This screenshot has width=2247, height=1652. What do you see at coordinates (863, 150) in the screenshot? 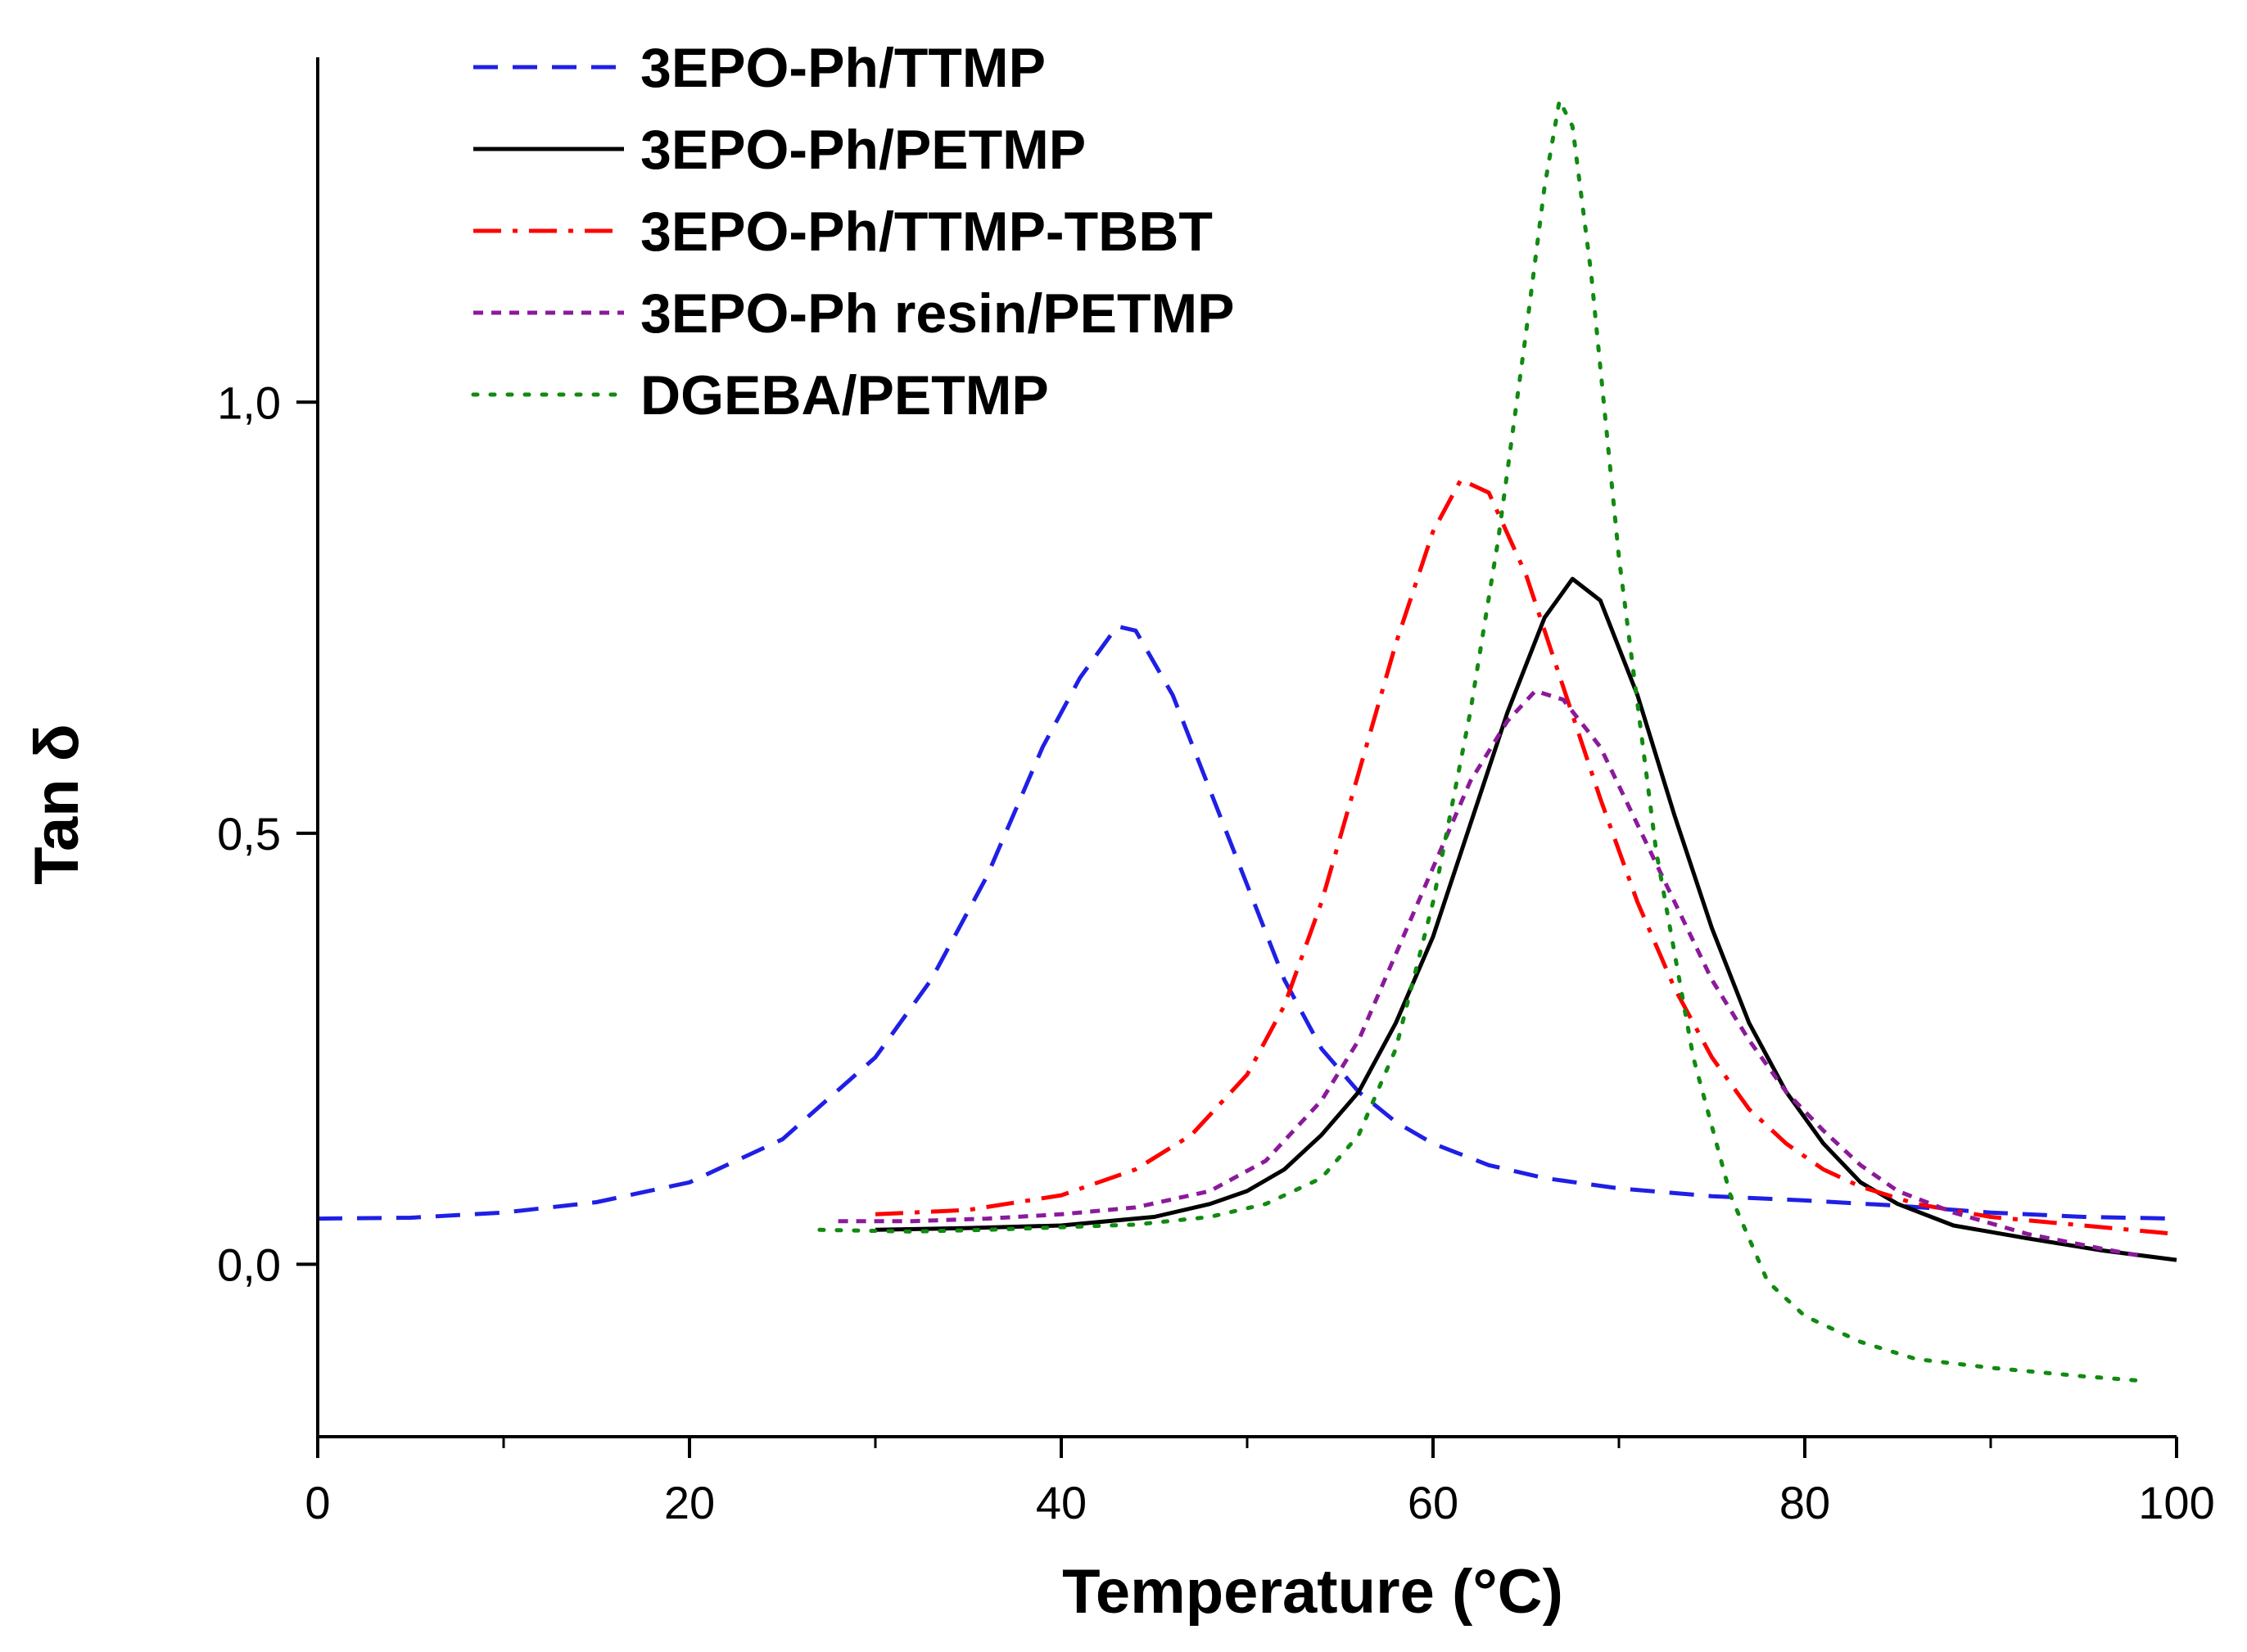
I see `legend-label: 3EPO-Ph/PETMP` at bounding box center [863, 150].